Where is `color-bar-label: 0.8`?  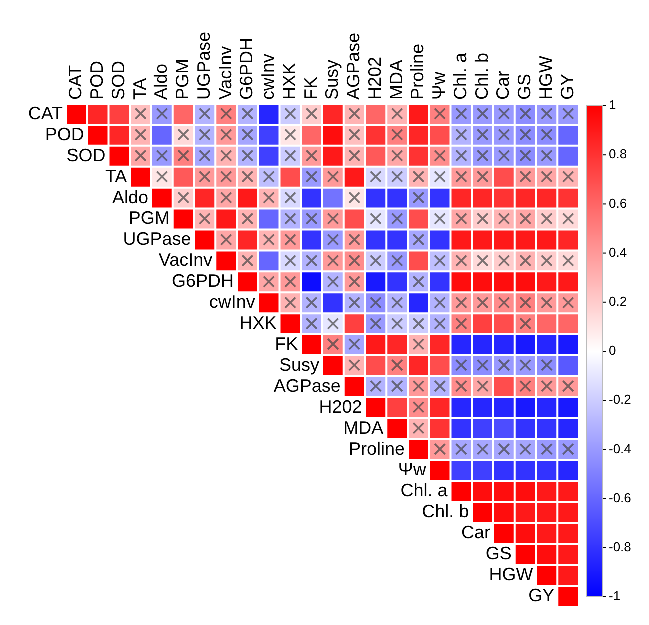 color-bar-label: 0.8 is located at coordinates (618, 154).